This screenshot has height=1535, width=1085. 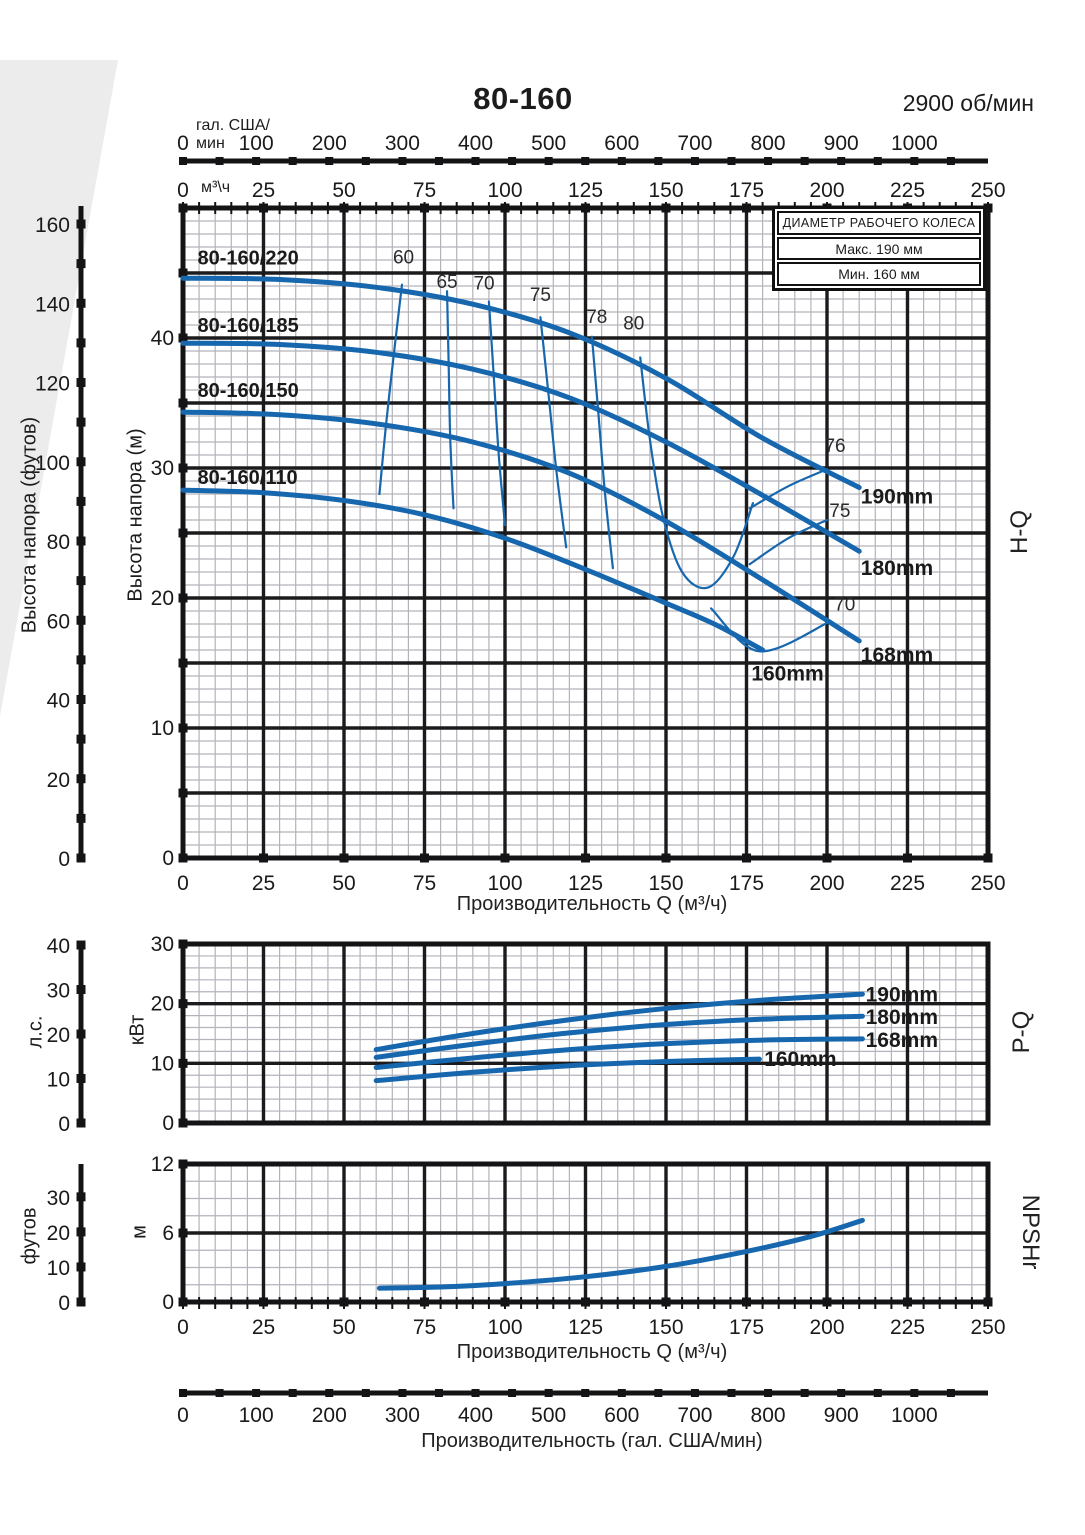 I want to click on efficiency-label: 65, so click(x=446, y=282).